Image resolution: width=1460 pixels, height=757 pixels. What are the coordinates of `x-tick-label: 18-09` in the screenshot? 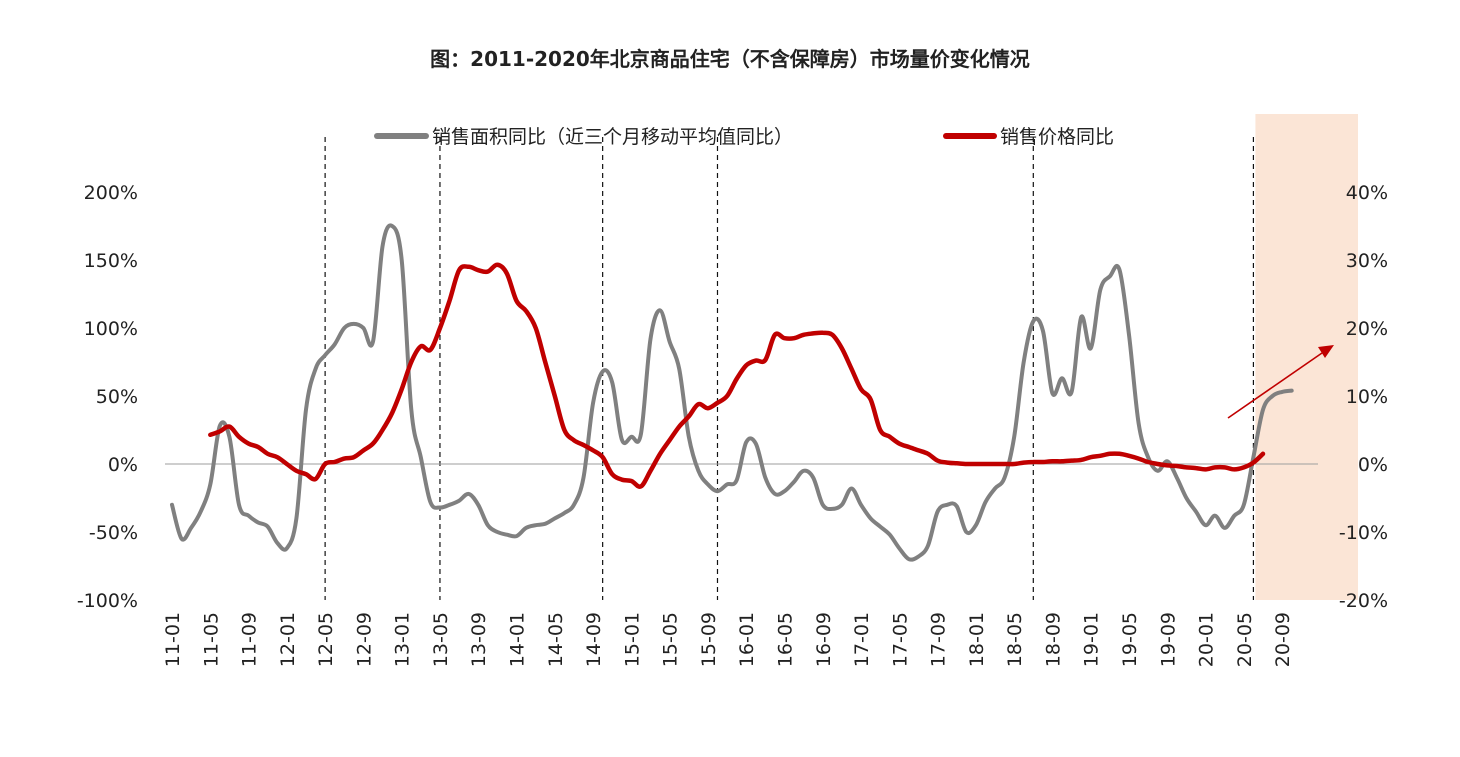 It's located at (1053, 639).